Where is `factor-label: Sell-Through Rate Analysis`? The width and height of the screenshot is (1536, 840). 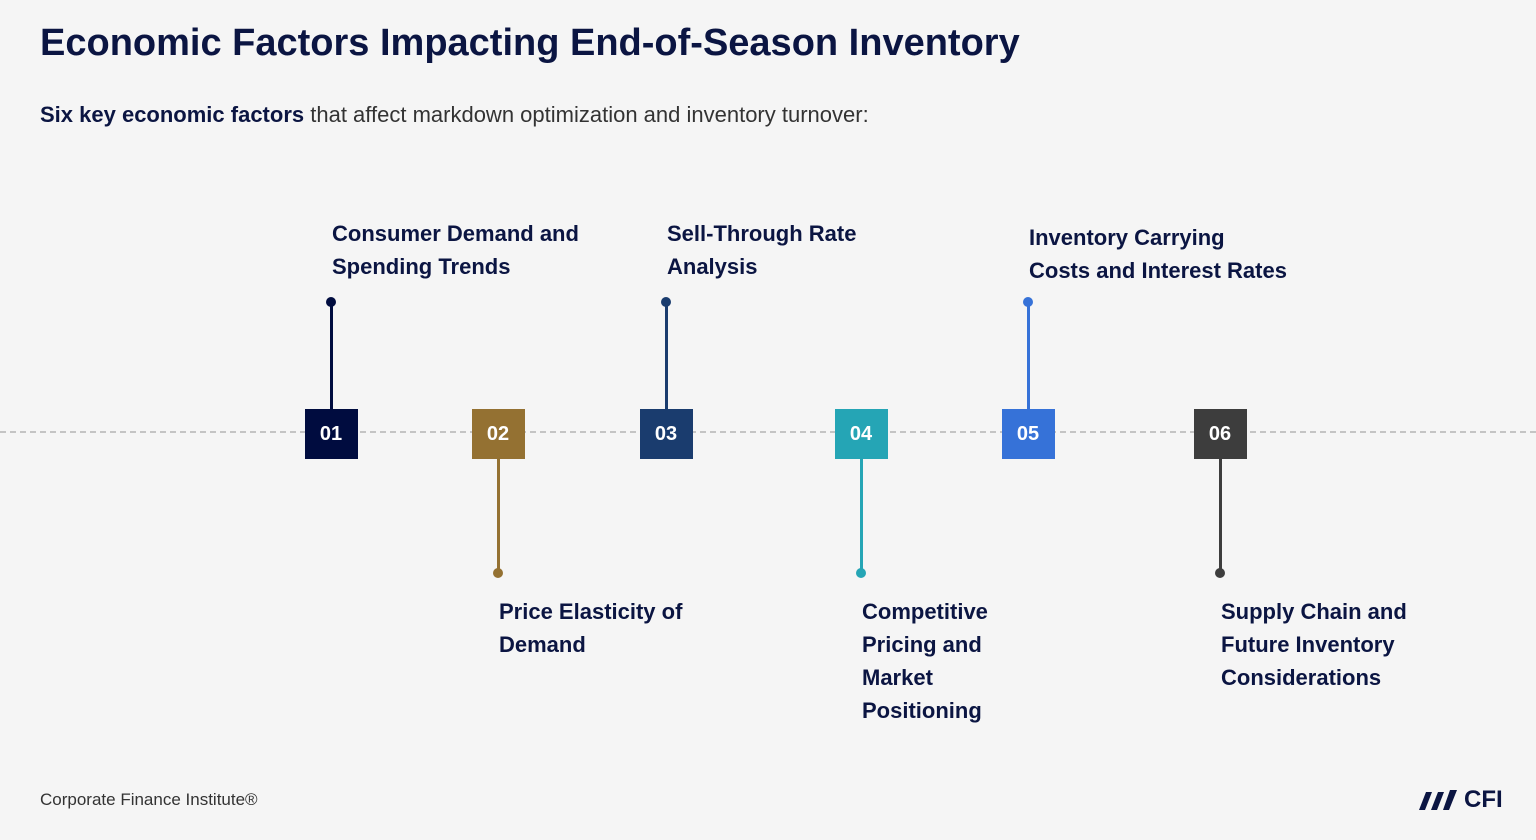
factor-label: Sell-Through Rate Analysis is located at coordinates (762, 250).